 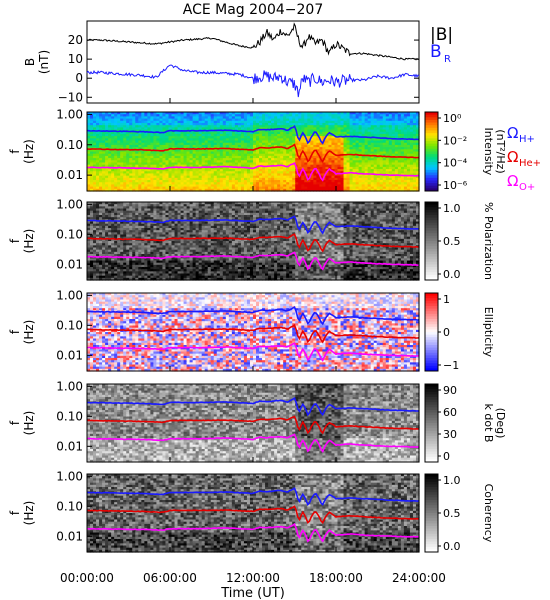 What do you see at coordinates (488, 152) in the screenshot?
I see `colorbar-label: Intensity` at bounding box center [488, 152].